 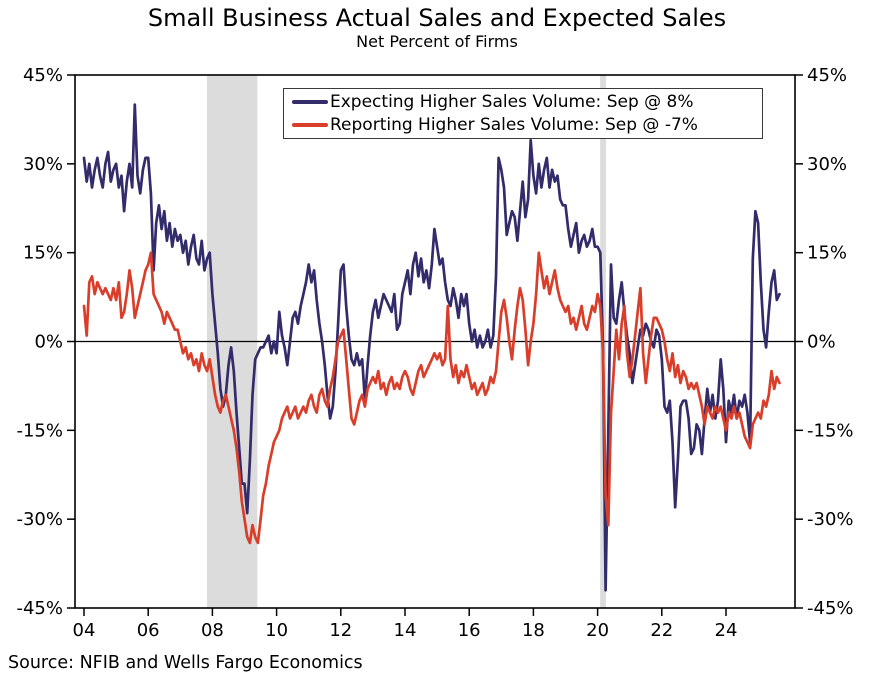 What do you see at coordinates (340, 630) in the screenshot?
I see `x-axis-label: 12` at bounding box center [340, 630].